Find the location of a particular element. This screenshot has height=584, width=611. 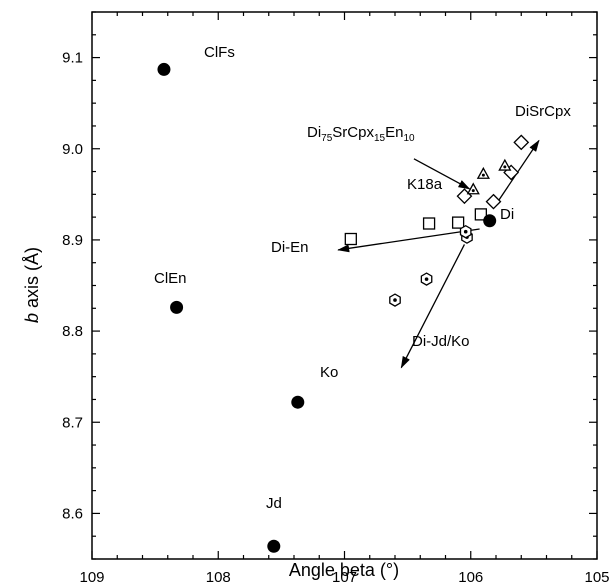

y-tick-label: 8.7 is located at coordinates (72, 422).